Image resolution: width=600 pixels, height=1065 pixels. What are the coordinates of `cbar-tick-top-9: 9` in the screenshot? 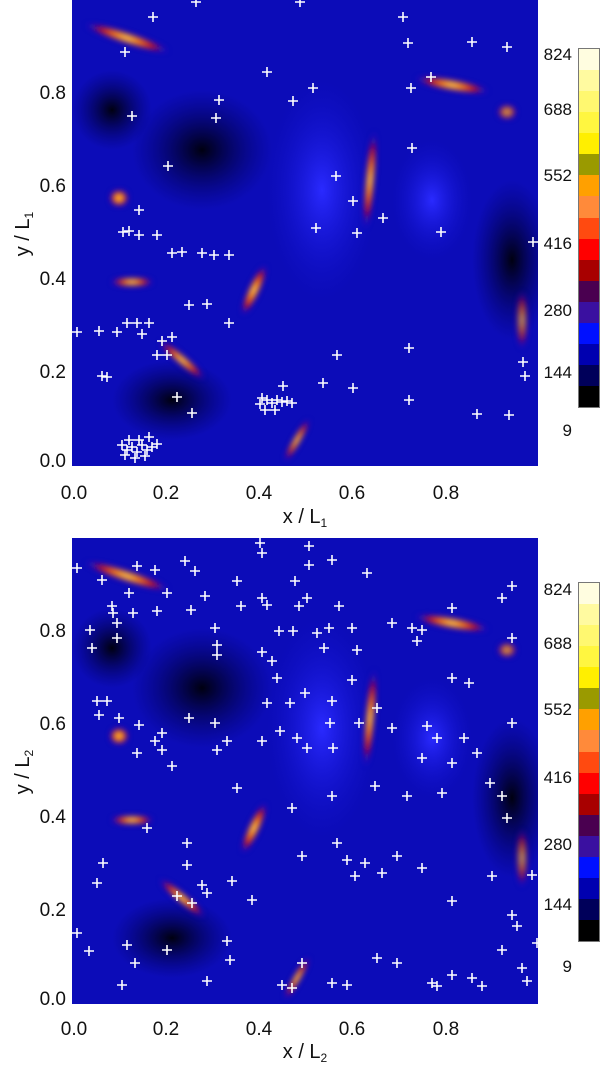 It's located at (567, 430).